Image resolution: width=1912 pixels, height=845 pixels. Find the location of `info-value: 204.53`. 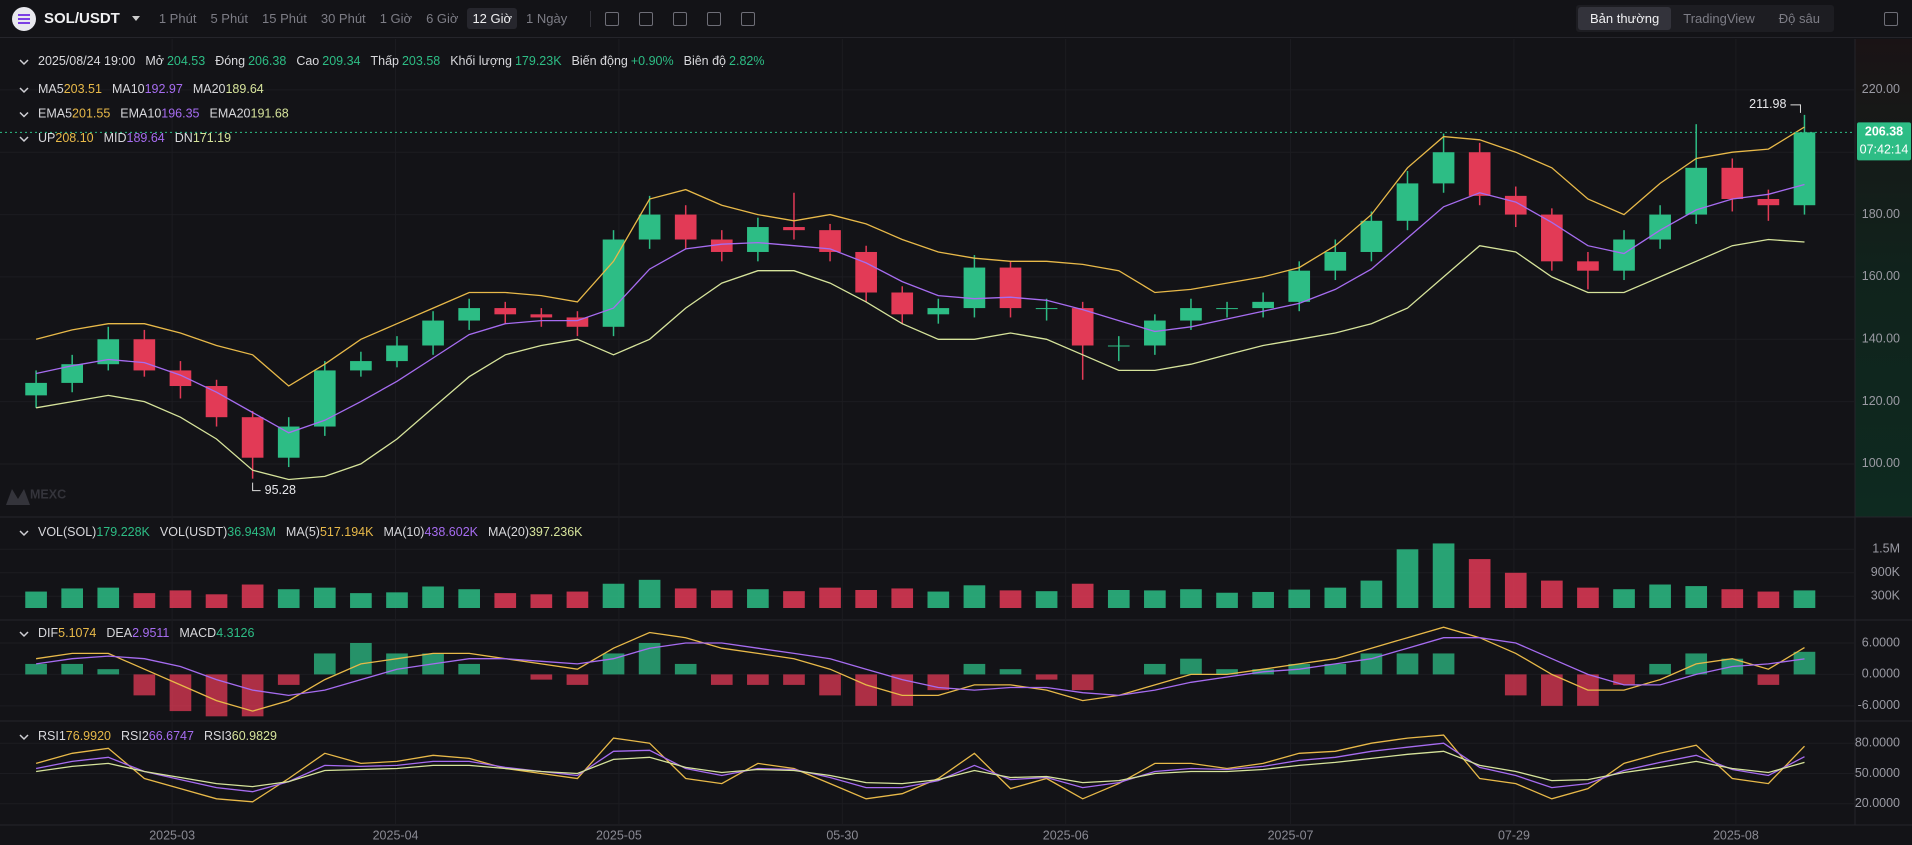

info-value: 204.53 is located at coordinates (186, 61).